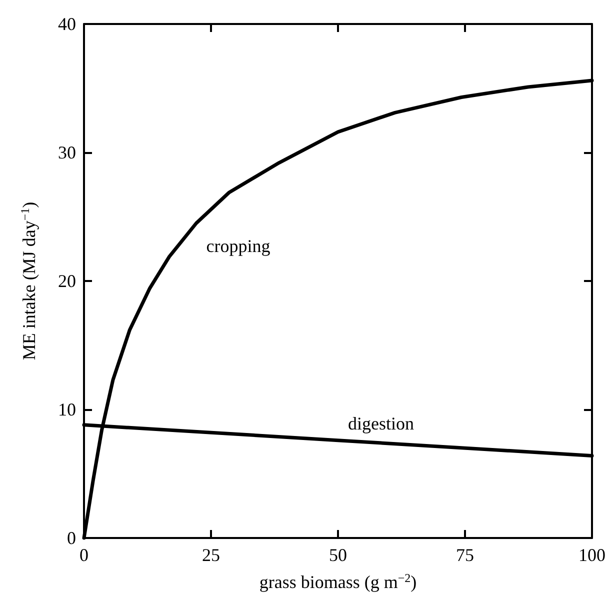 The width and height of the screenshot is (611, 602). Describe the element at coordinates (592, 555) in the screenshot. I see `x-tick-label: 100` at that location.